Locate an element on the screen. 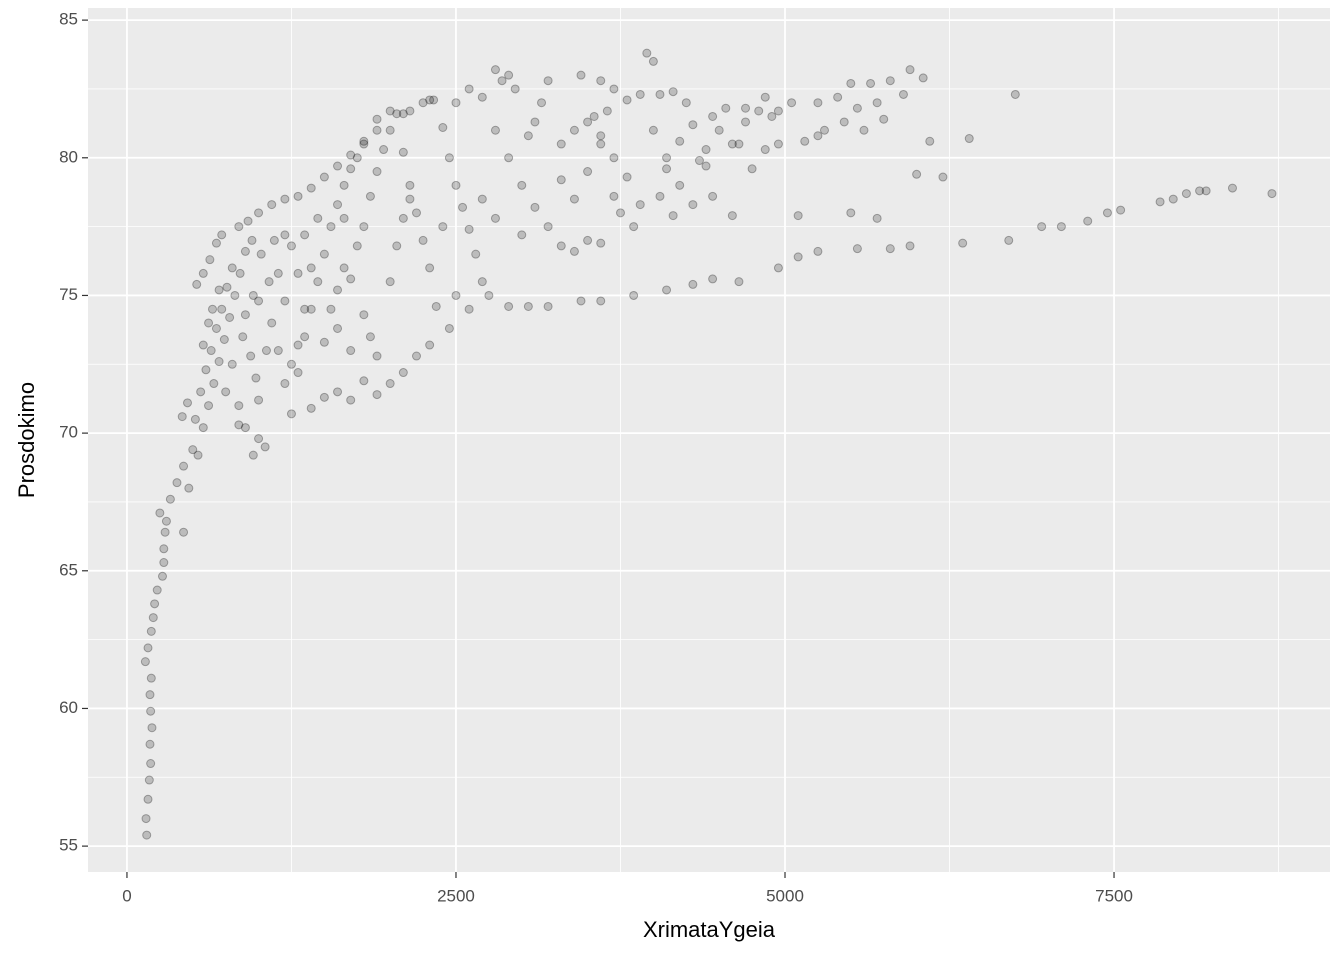  y-tick-label: 75 is located at coordinates (68, 294).